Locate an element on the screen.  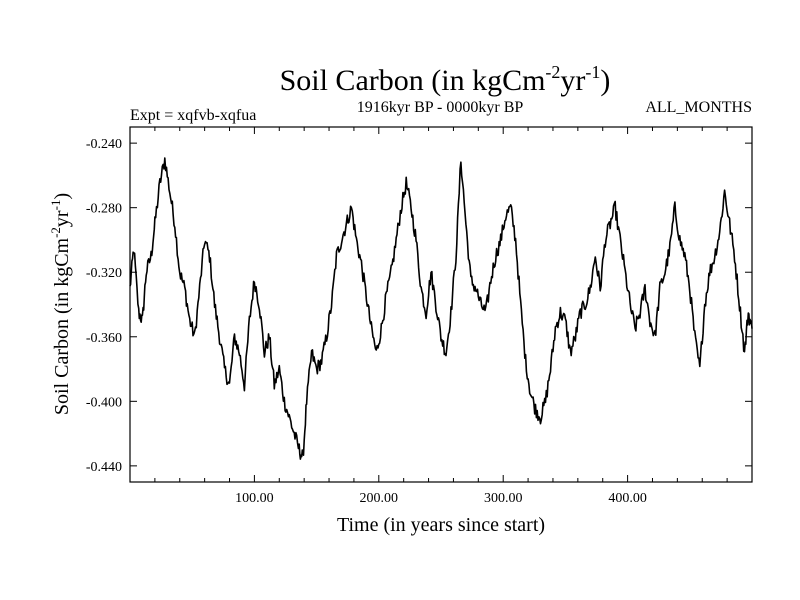
y-tick-label-0: -0.240 is located at coordinates (104, 144).